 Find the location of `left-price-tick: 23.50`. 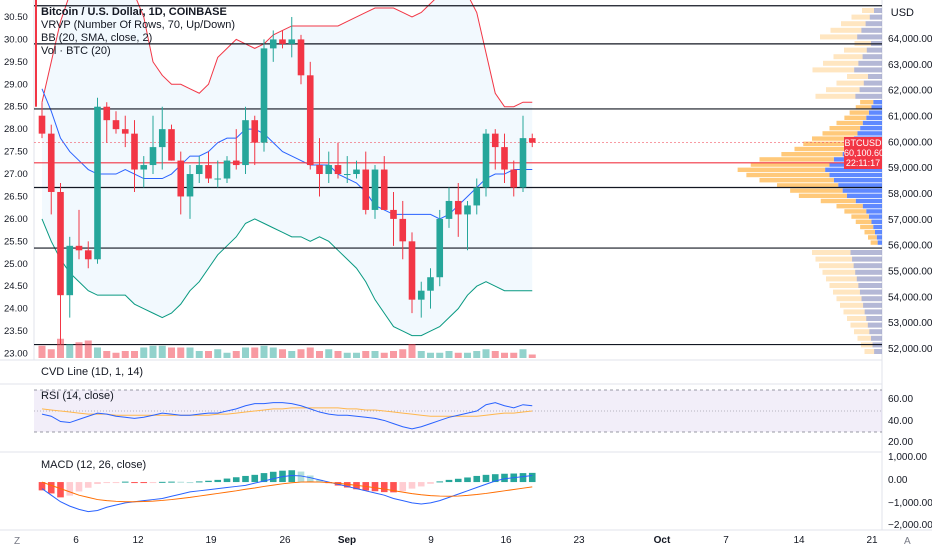

left-price-tick: 23.50 is located at coordinates (16, 331).